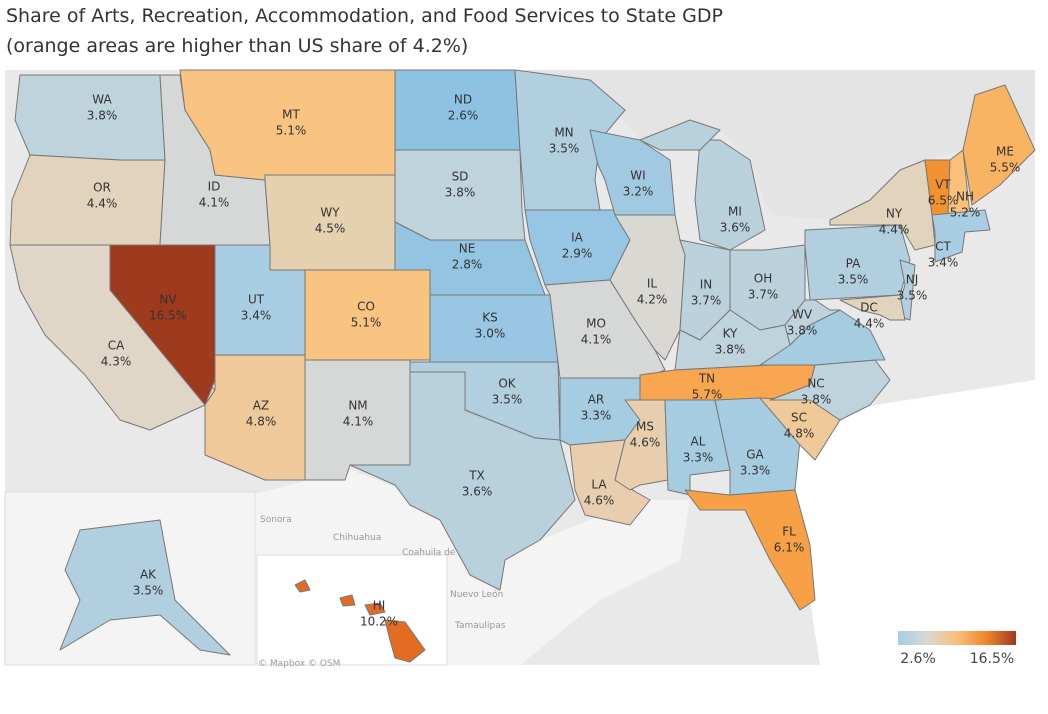 Image resolution: width=1048 pixels, height=714 pixels. I want to click on state-code: SD, so click(460, 177).